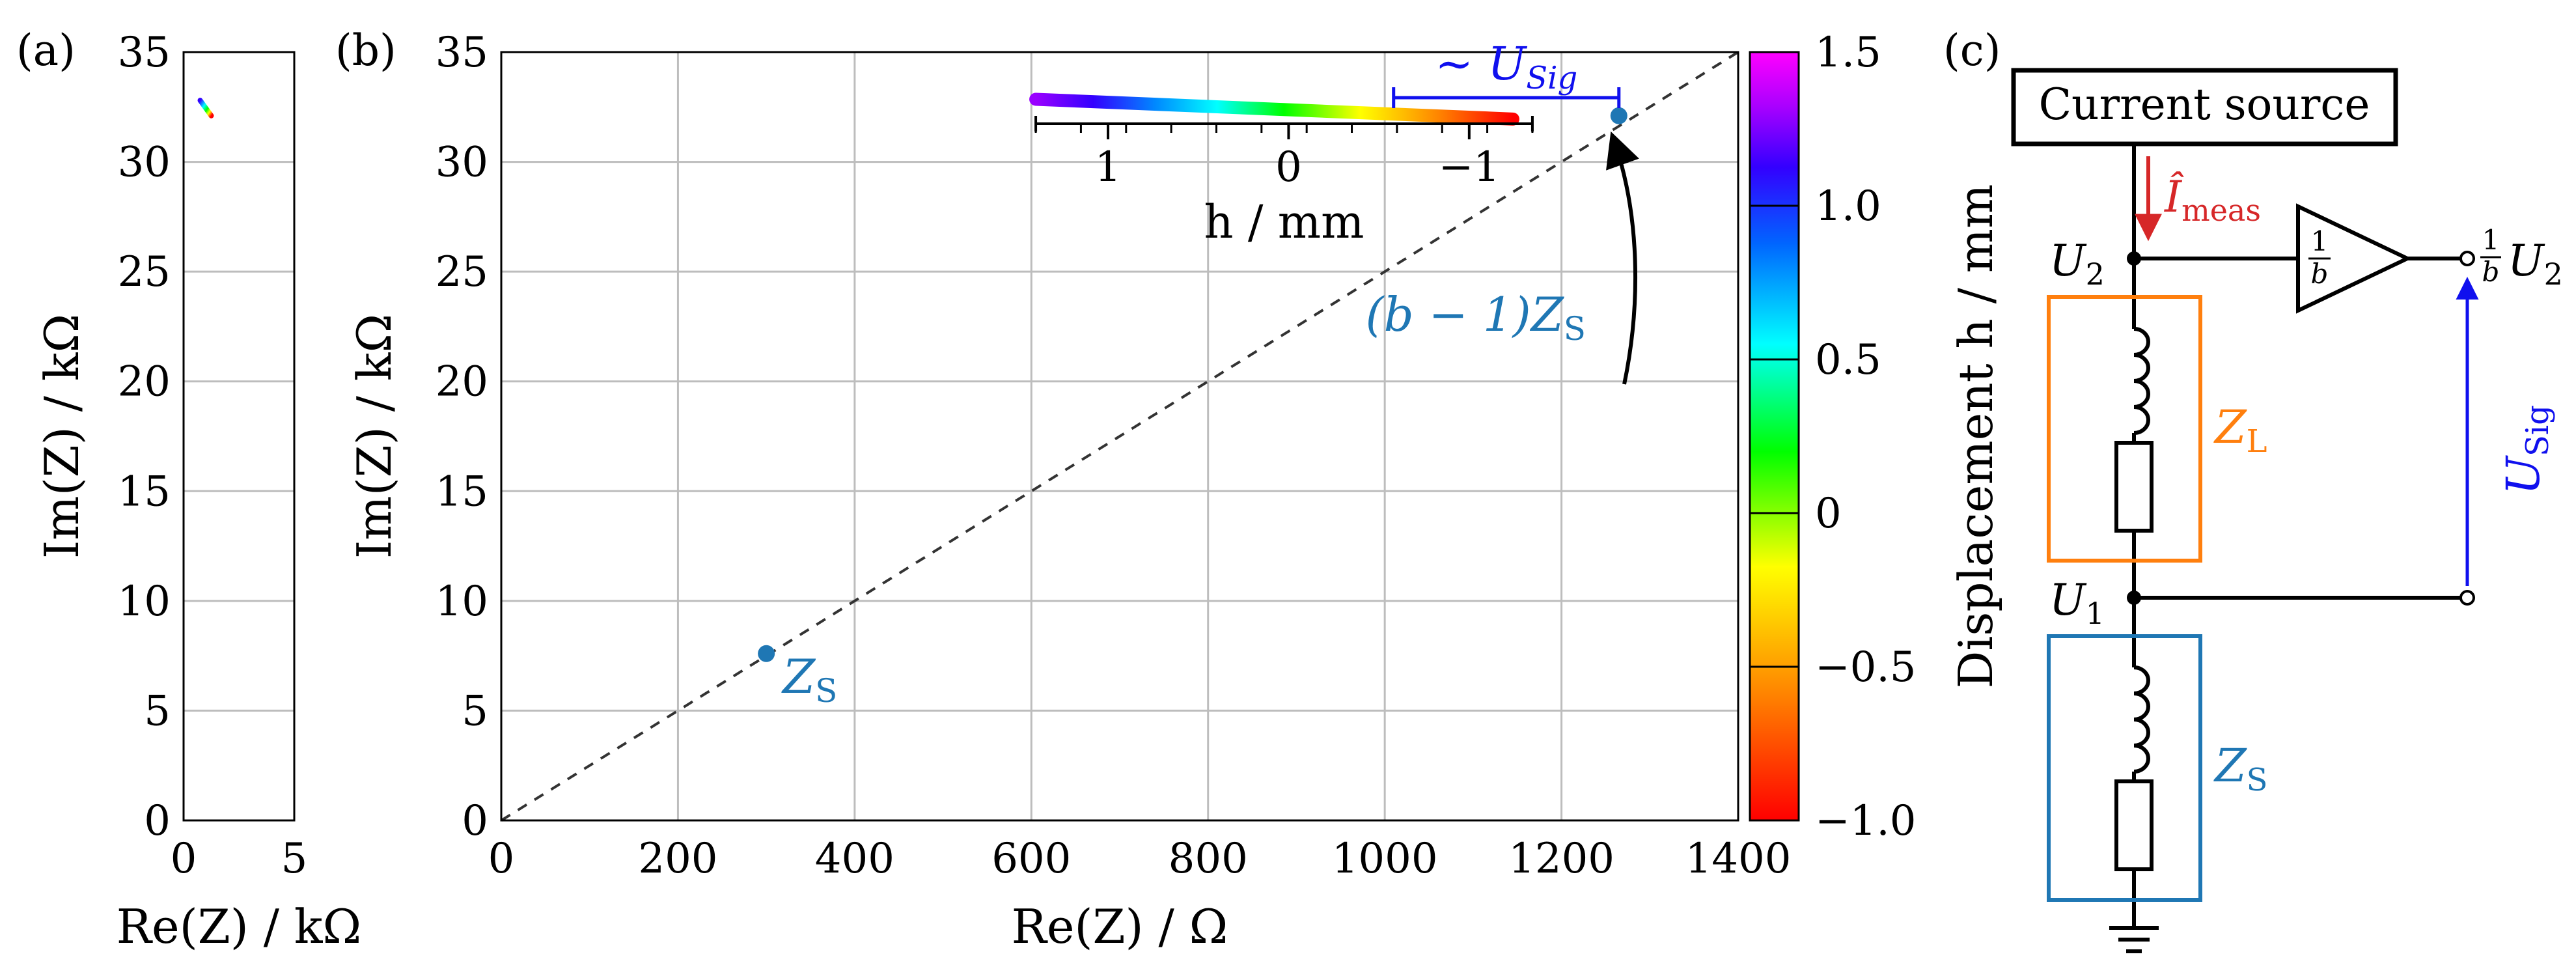 The image size is (2576, 978). I want to click on chart-b-usig-bracket: ∼ USig, so click(1506, 73).